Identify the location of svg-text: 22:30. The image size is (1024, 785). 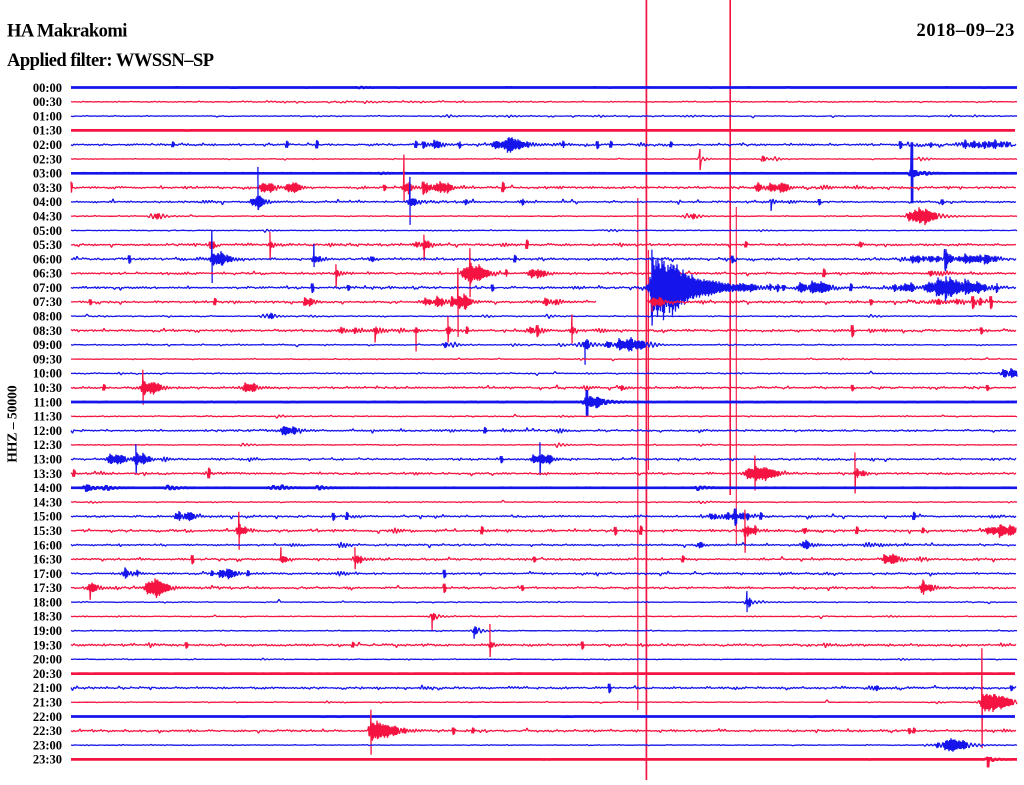
(47, 731).